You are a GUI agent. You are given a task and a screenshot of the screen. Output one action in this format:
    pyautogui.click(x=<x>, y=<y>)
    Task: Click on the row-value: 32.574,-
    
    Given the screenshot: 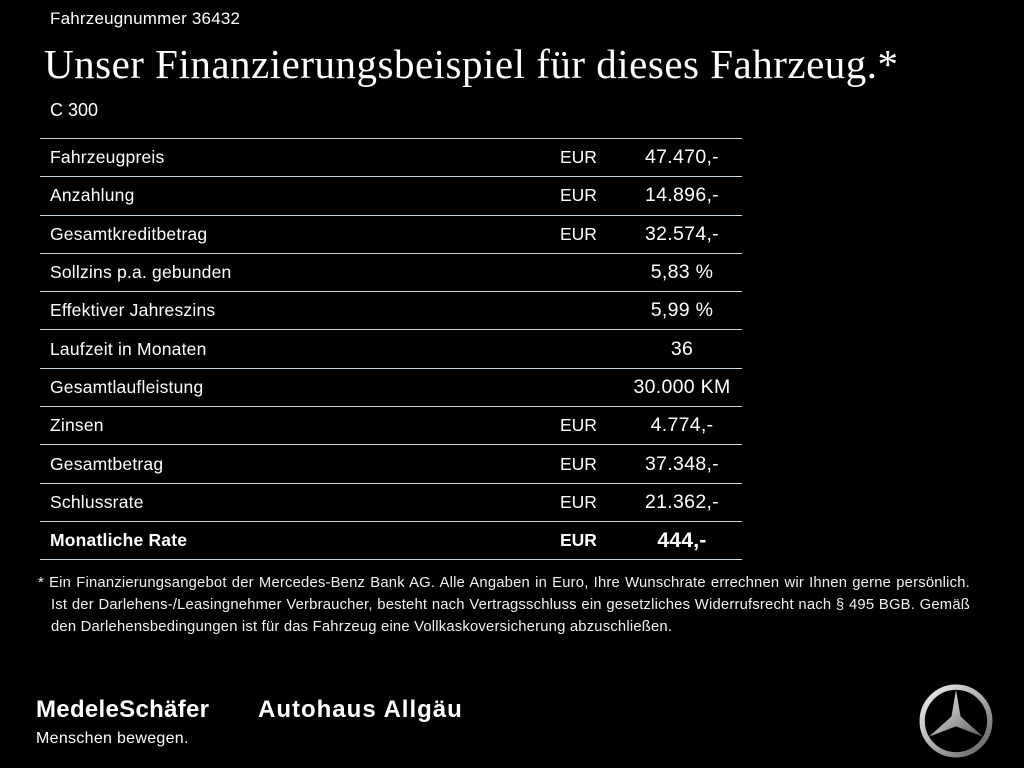 What is the action you would take?
    pyautogui.click(x=682, y=233)
    